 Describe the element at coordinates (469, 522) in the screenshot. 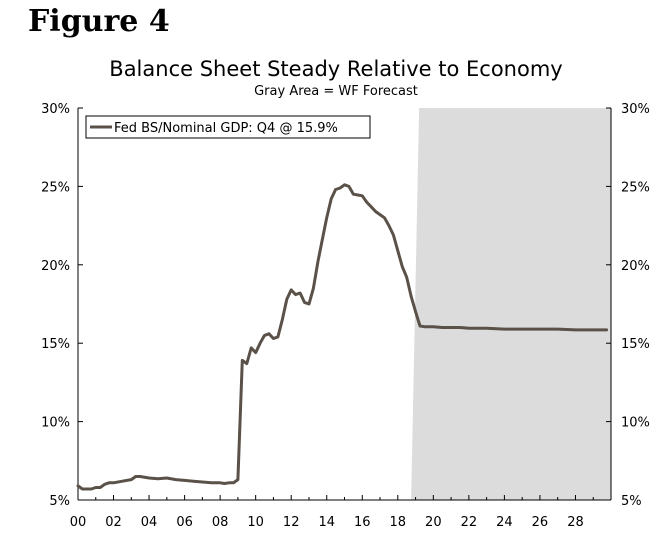

I see `x-tick-label: 22` at that location.